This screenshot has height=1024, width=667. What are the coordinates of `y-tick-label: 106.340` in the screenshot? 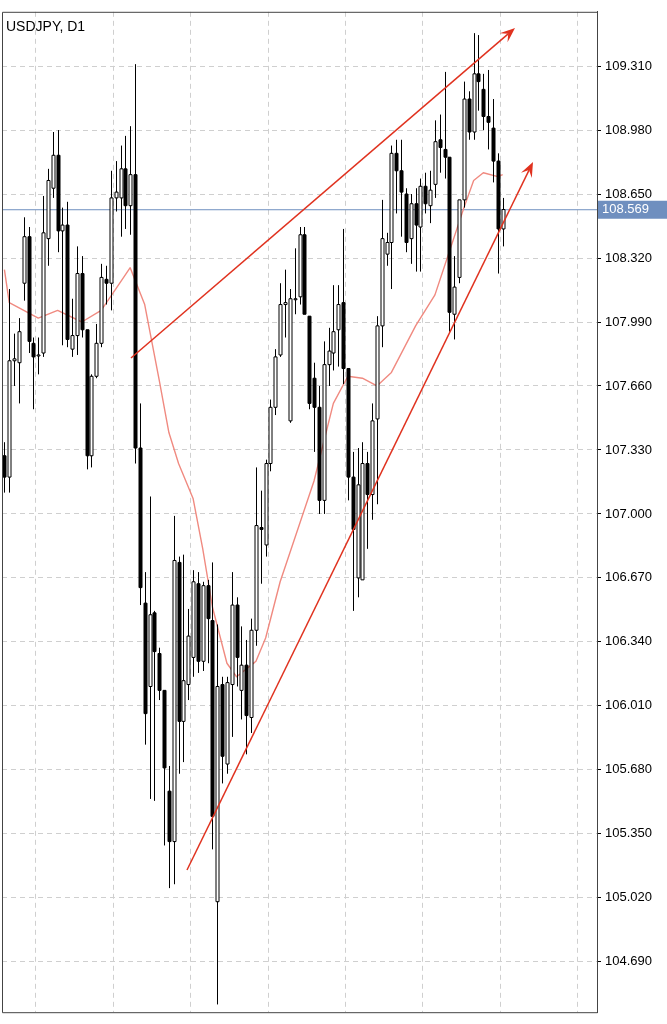 It's located at (628, 641).